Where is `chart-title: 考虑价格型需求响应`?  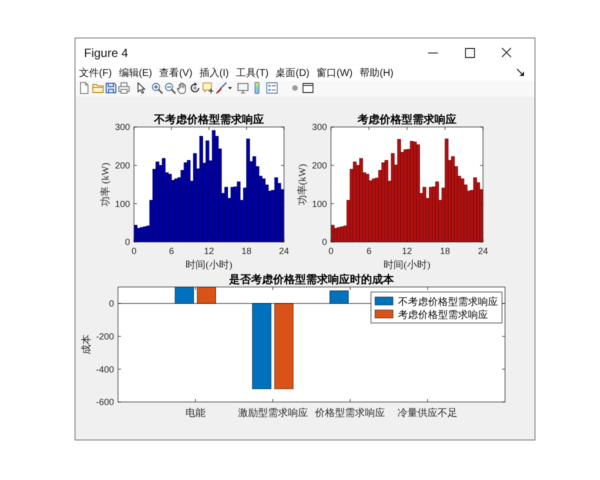 chart-title: 考虑价格型需求响应 is located at coordinates (406, 119).